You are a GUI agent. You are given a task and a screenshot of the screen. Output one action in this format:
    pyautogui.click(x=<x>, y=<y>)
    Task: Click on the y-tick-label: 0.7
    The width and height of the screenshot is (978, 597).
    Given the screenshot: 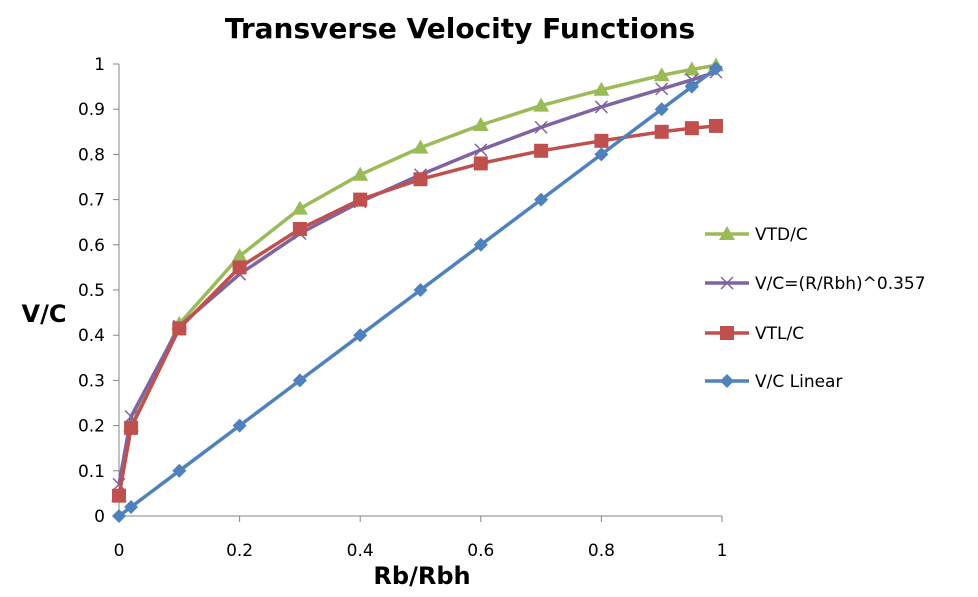 What is the action you would take?
    pyautogui.click(x=91, y=201)
    